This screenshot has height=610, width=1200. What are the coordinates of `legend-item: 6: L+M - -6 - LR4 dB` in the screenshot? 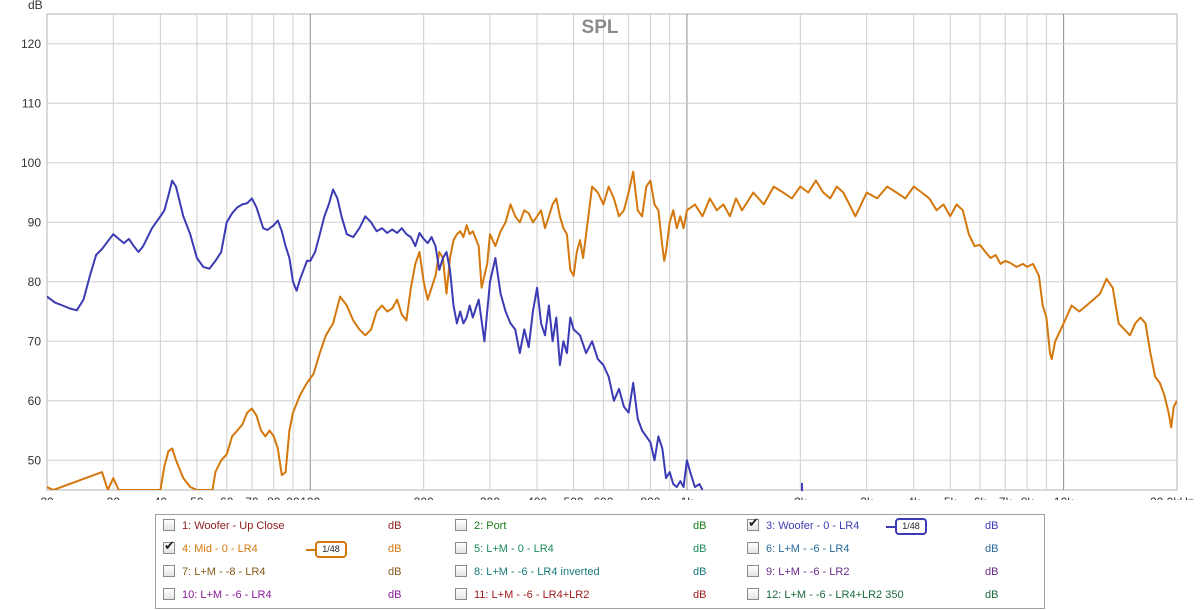 It's located at (886, 549).